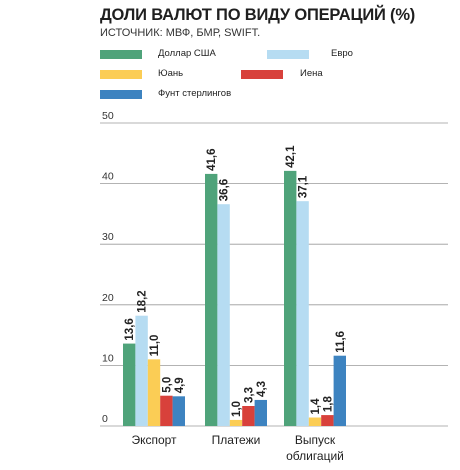 The height and width of the screenshot is (470, 460). I want to click on x-tick-label: Выпуск, so click(315, 440).